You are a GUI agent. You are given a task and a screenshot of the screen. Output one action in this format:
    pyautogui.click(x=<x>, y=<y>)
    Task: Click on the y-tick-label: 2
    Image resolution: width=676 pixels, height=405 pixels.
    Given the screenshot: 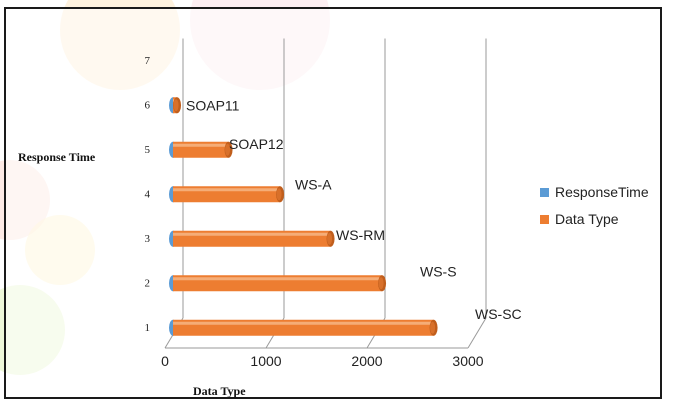 What is the action you would take?
    pyautogui.click(x=148, y=283)
    